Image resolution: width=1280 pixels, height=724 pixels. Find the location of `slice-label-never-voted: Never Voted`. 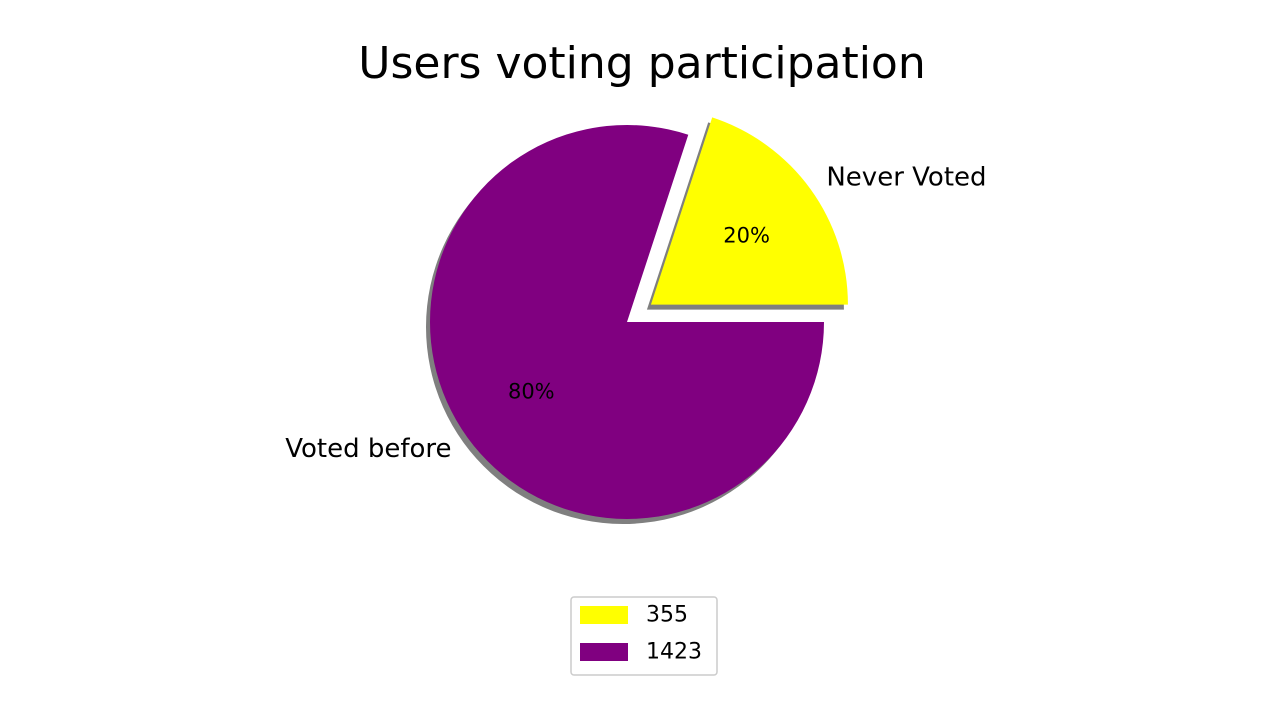

slice-label-never-voted: Never Voted is located at coordinates (906, 177).